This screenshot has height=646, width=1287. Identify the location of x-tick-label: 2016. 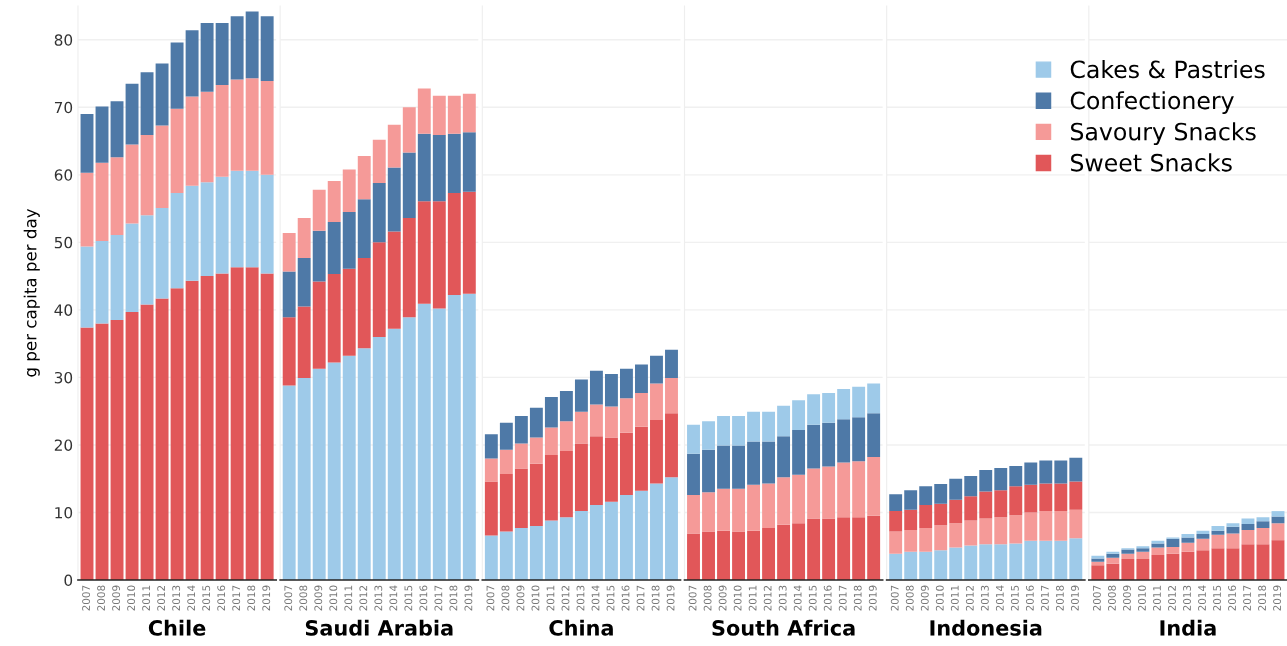
(625, 598).